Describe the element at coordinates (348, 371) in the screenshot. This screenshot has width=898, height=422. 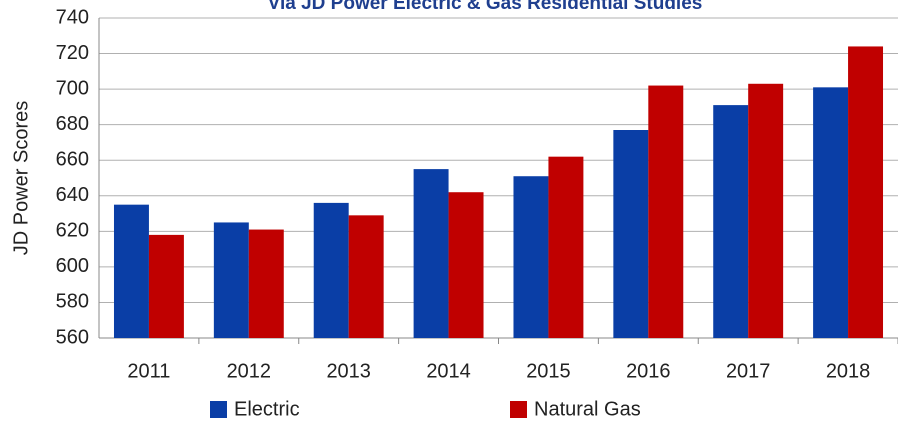
I see `x-tick-label: 2013` at that location.